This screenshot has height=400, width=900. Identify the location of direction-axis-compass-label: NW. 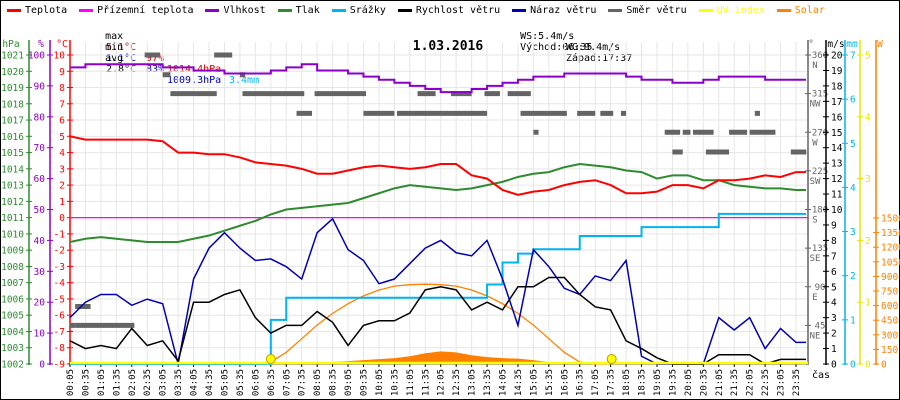
(815, 105).